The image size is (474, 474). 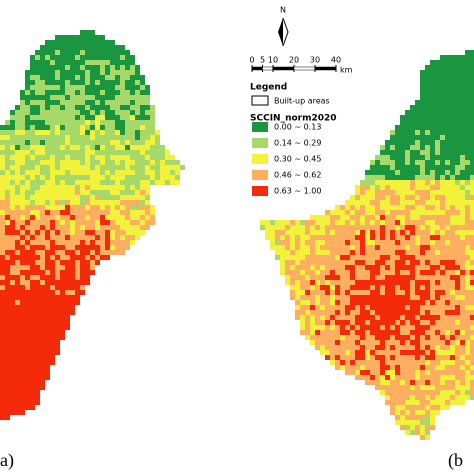 What do you see at coordinates (325, 68) in the screenshot?
I see `scale-segment` at bounding box center [325, 68].